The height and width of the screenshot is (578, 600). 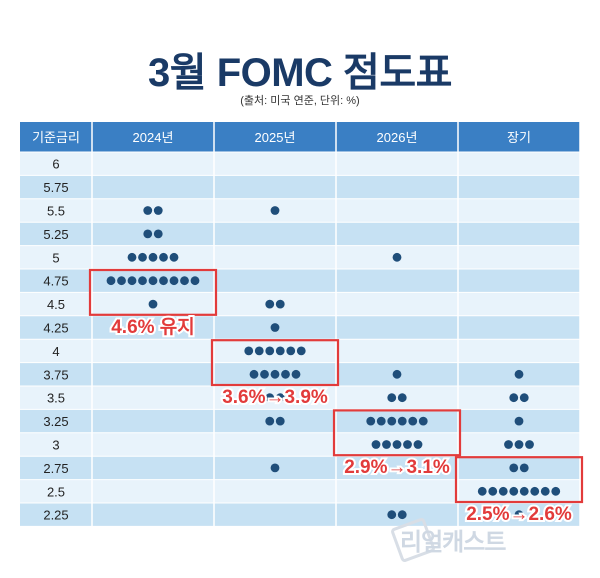 What do you see at coordinates (56, 491) in the screenshot?
I see `rate-label: 2.5` at bounding box center [56, 491].